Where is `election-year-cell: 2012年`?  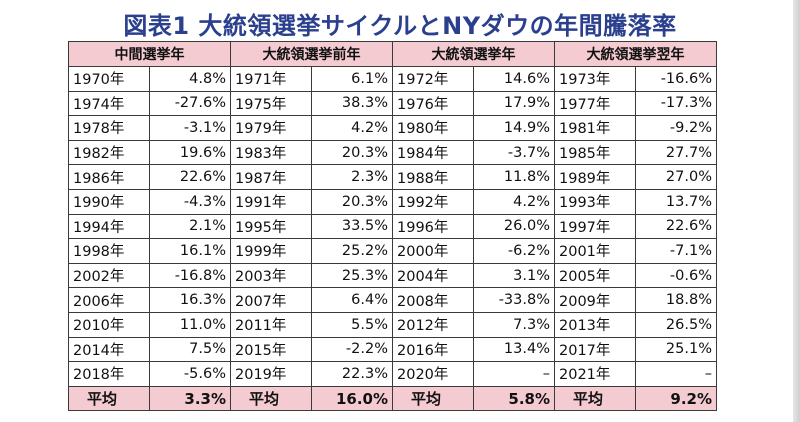 election-year-cell: 2012年 is located at coordinates (433, 324).